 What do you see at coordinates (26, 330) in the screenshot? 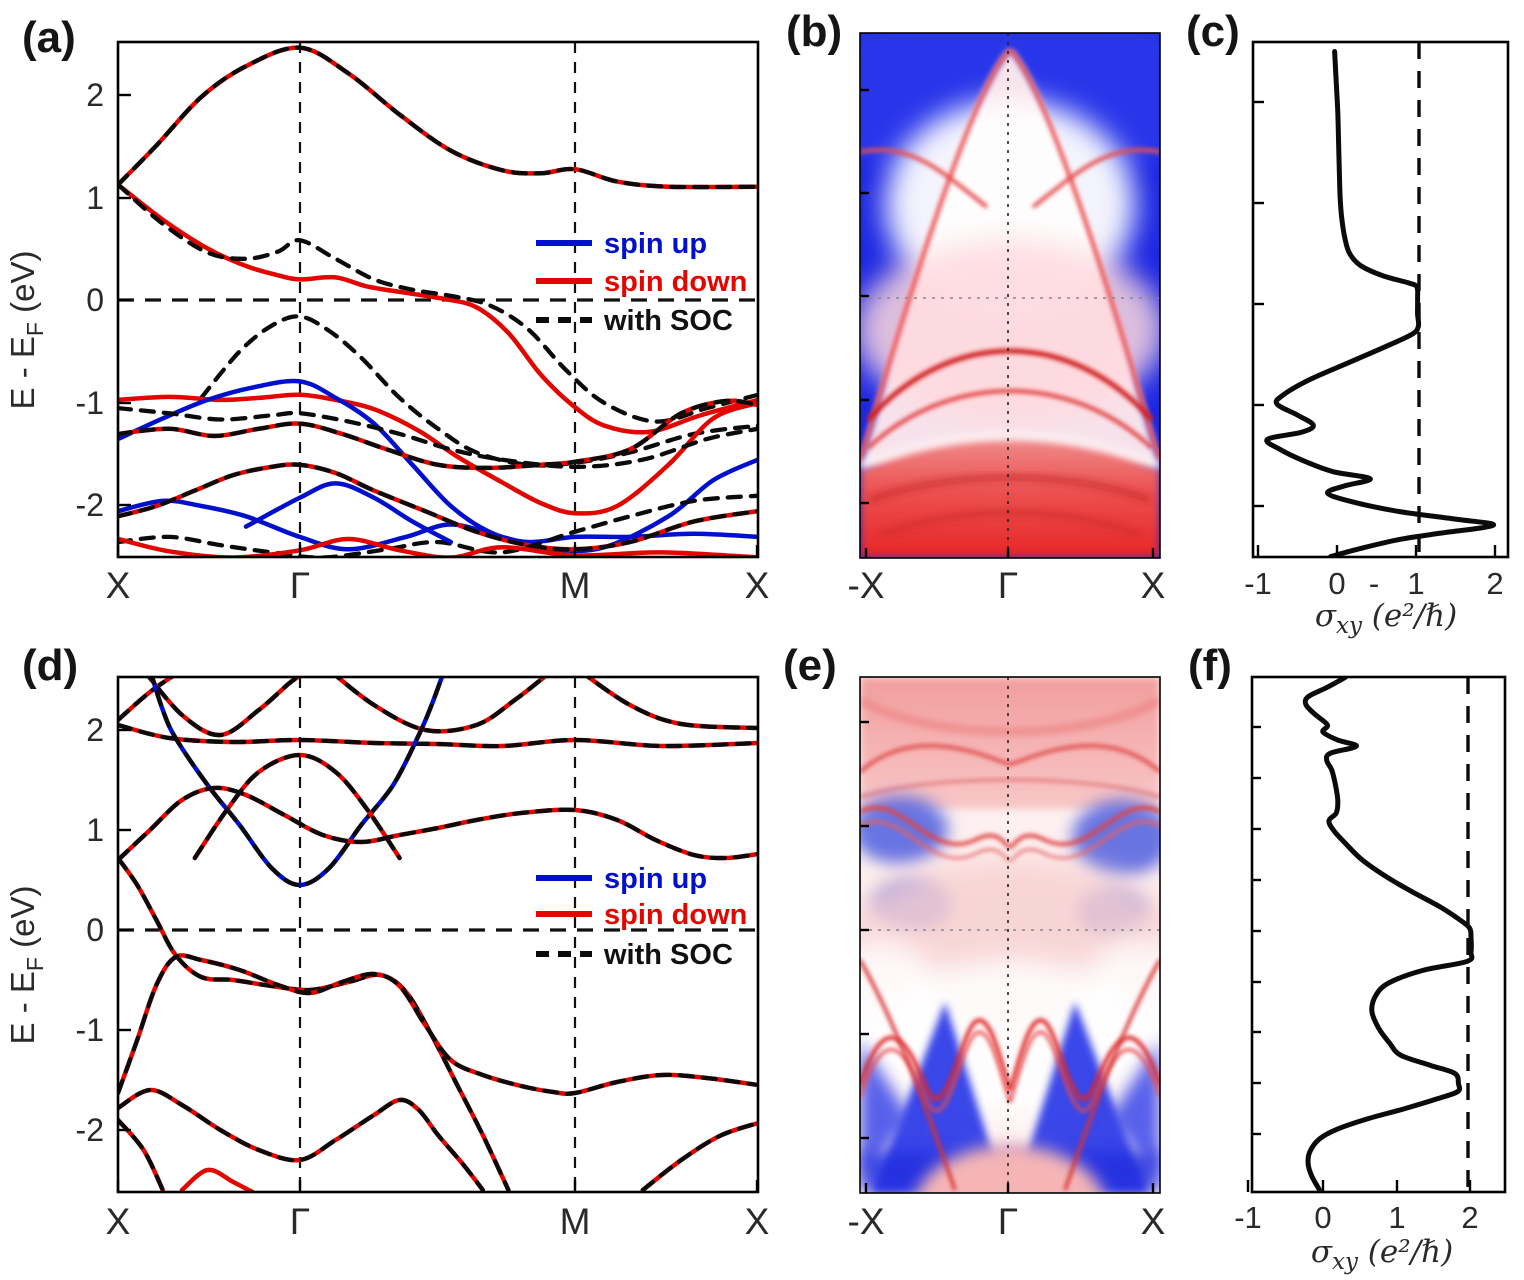
I see `y-axis-label-a: E - EF (eV)` at bounding box center [26, 330].